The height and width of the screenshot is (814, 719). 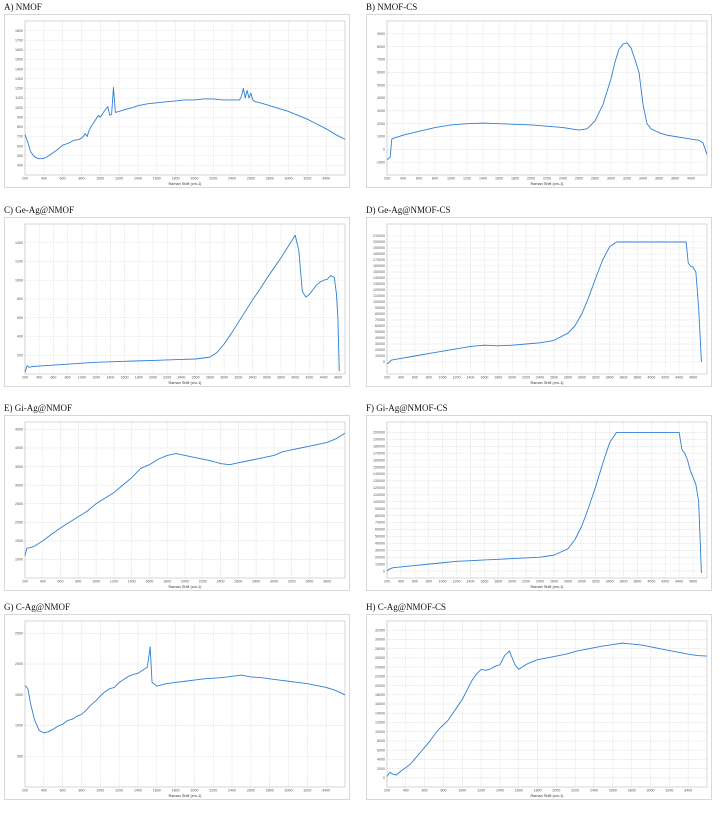 What do you see at coordinates (380, 564) in the screenshot?
I see `y-tick-label: 10000` at bounding box center [380, 564].